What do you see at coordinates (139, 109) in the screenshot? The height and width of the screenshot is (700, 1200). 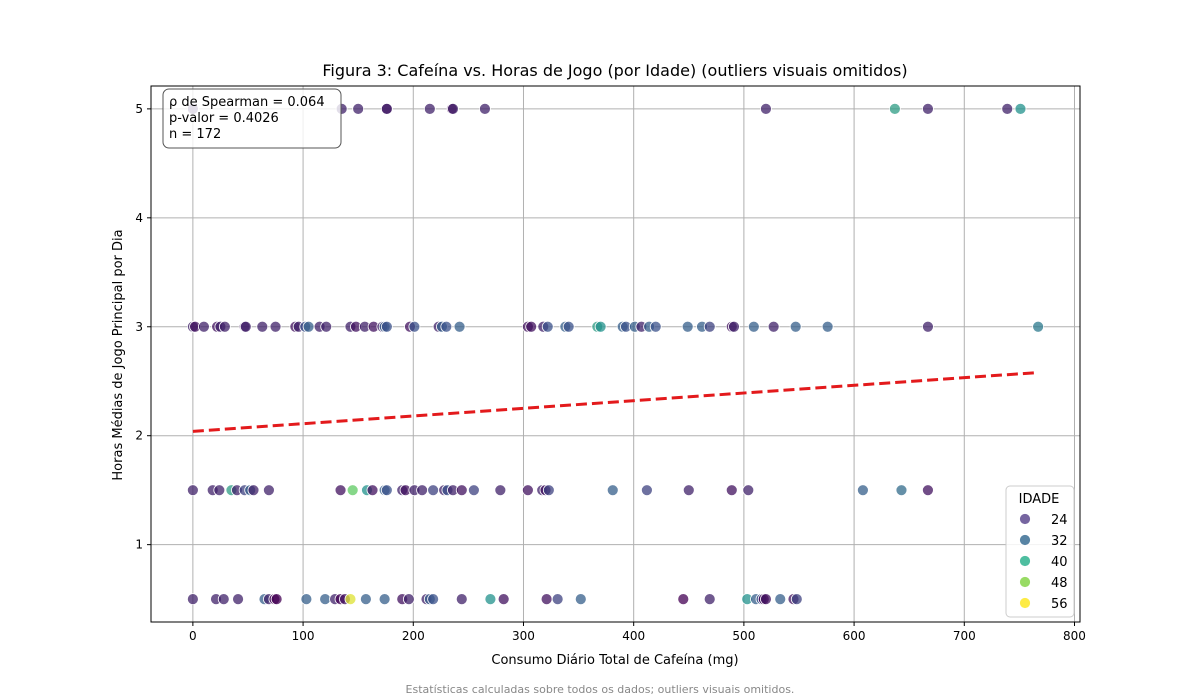 I see `y-tick-label: 5` at bounding box center [139, 109].